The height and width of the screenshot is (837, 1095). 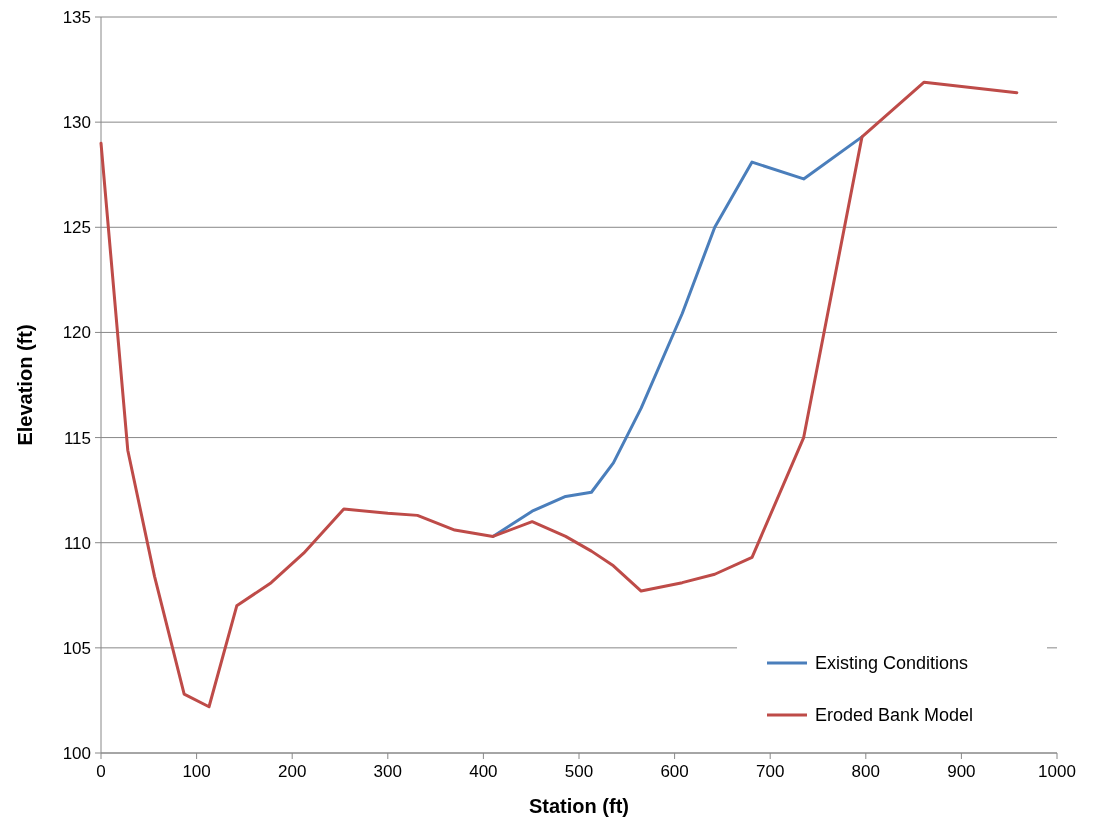 I want to click on y-axis-title: Elevation (ft), so click(x=25, y=385).